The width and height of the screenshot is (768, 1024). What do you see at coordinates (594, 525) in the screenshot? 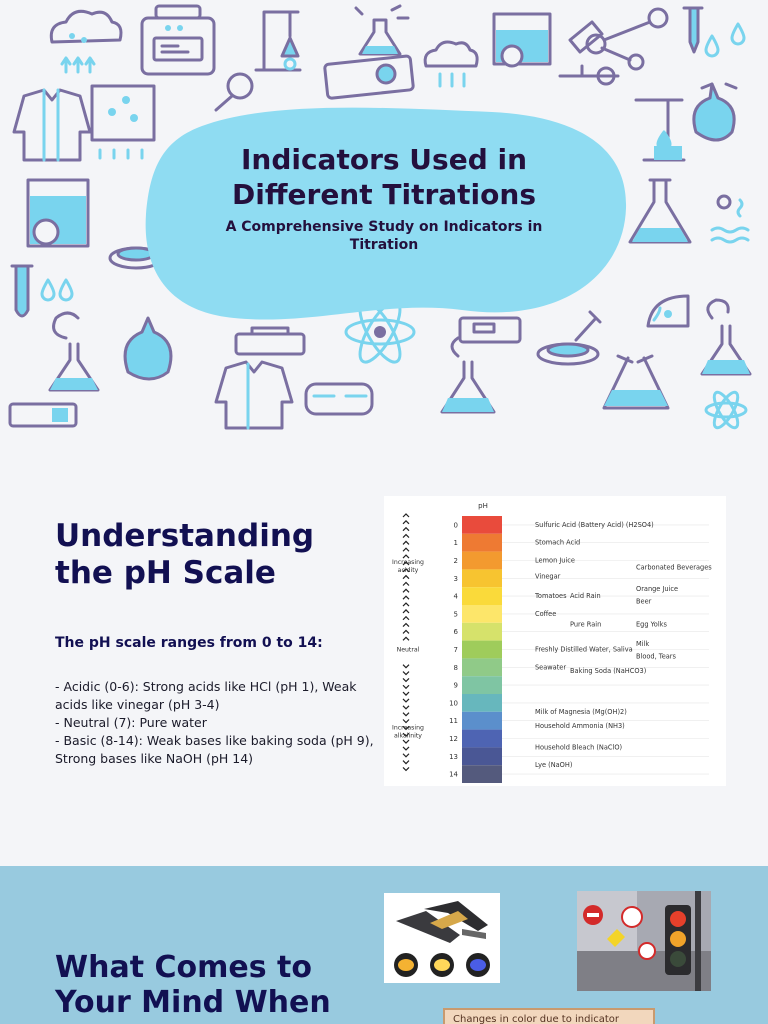
I see `ph-substance-label: Sulfuric Acid (Battery Acid) (H2SO4)` at bounding box center [594, 525].